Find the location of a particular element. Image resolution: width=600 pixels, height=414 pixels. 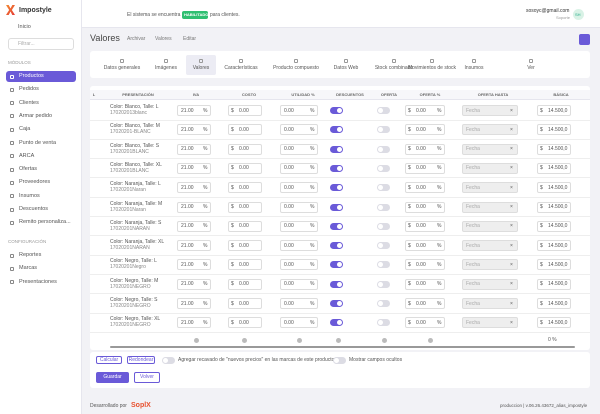

tab: Características is located at coordinates (241, 68).